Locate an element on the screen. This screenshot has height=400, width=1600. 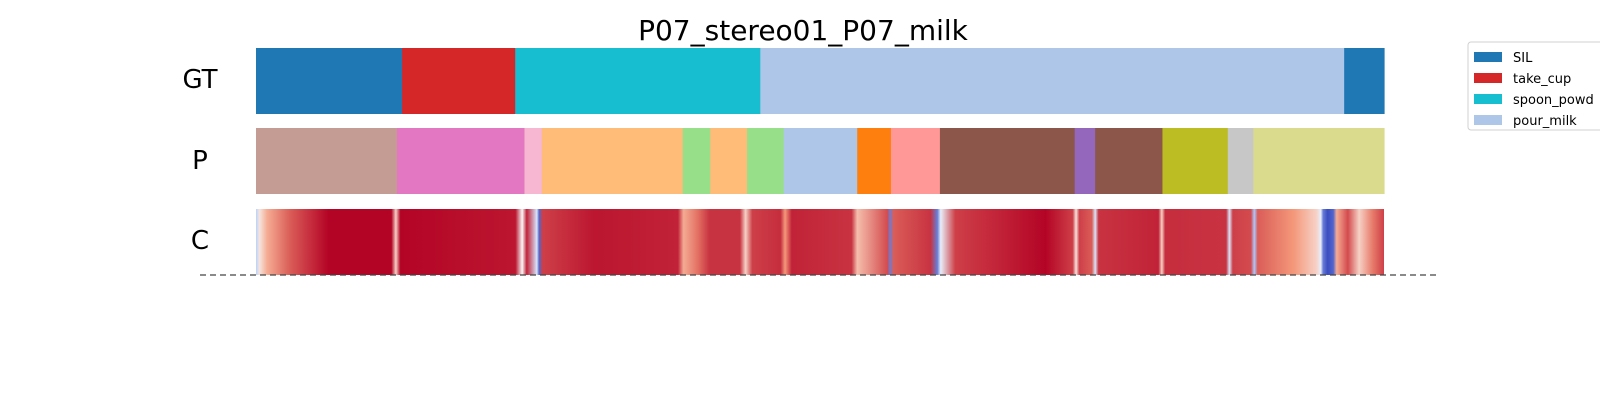
legend-label-3: pour_milk is located at coordinates (1545, 121).